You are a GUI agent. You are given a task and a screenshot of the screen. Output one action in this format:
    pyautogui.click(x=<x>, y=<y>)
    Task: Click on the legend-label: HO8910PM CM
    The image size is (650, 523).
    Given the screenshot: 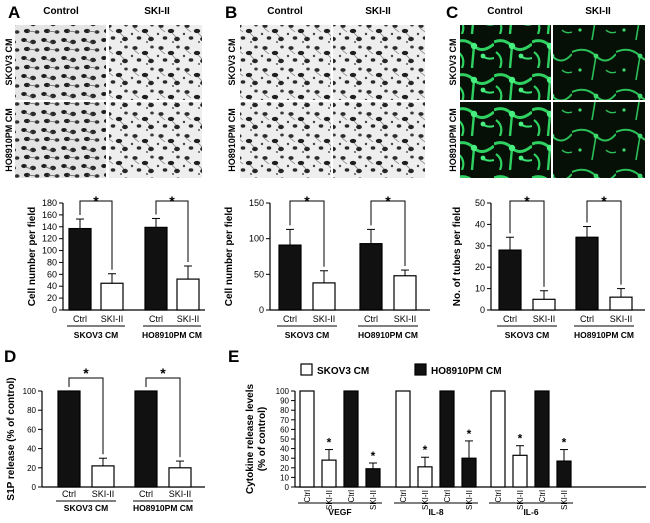 What is the action you would take?
    pyautogui.click(x=466, y=371)
    